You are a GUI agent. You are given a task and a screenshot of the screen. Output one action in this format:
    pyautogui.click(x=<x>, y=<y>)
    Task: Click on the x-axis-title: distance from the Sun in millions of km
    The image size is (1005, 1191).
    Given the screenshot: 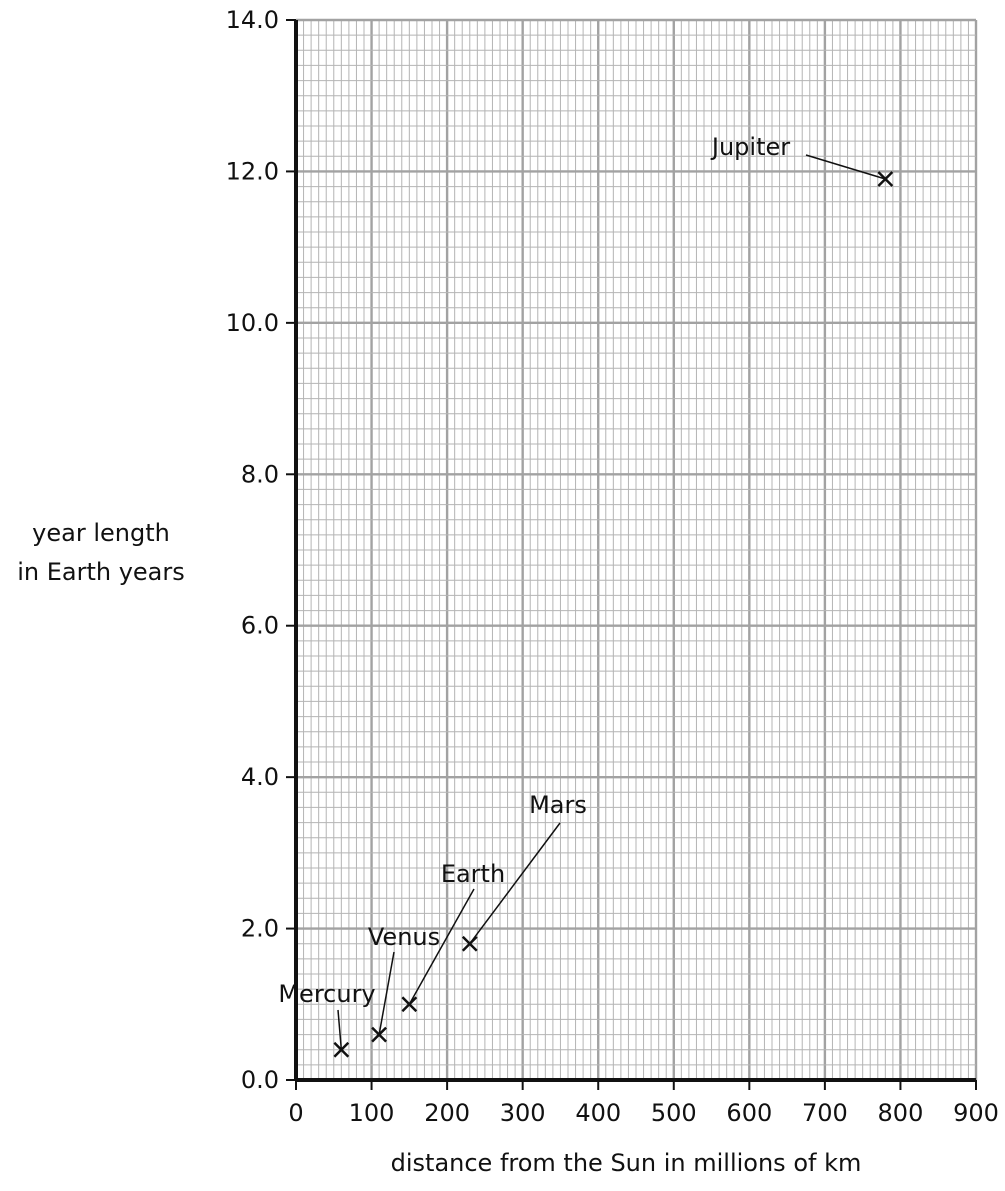 What is the action you would take?
    pyautogui.click(x=626, y=1163)
    